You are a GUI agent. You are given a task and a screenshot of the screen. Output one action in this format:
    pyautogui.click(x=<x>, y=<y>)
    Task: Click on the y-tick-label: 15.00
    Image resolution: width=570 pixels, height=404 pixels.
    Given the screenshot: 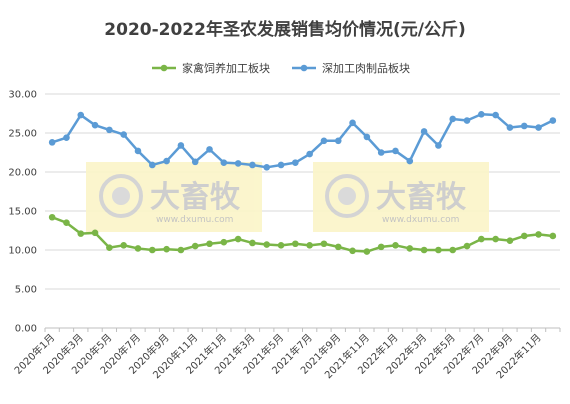 What is the action you would take?
    pyautogui.click(x=22, y=212)
    